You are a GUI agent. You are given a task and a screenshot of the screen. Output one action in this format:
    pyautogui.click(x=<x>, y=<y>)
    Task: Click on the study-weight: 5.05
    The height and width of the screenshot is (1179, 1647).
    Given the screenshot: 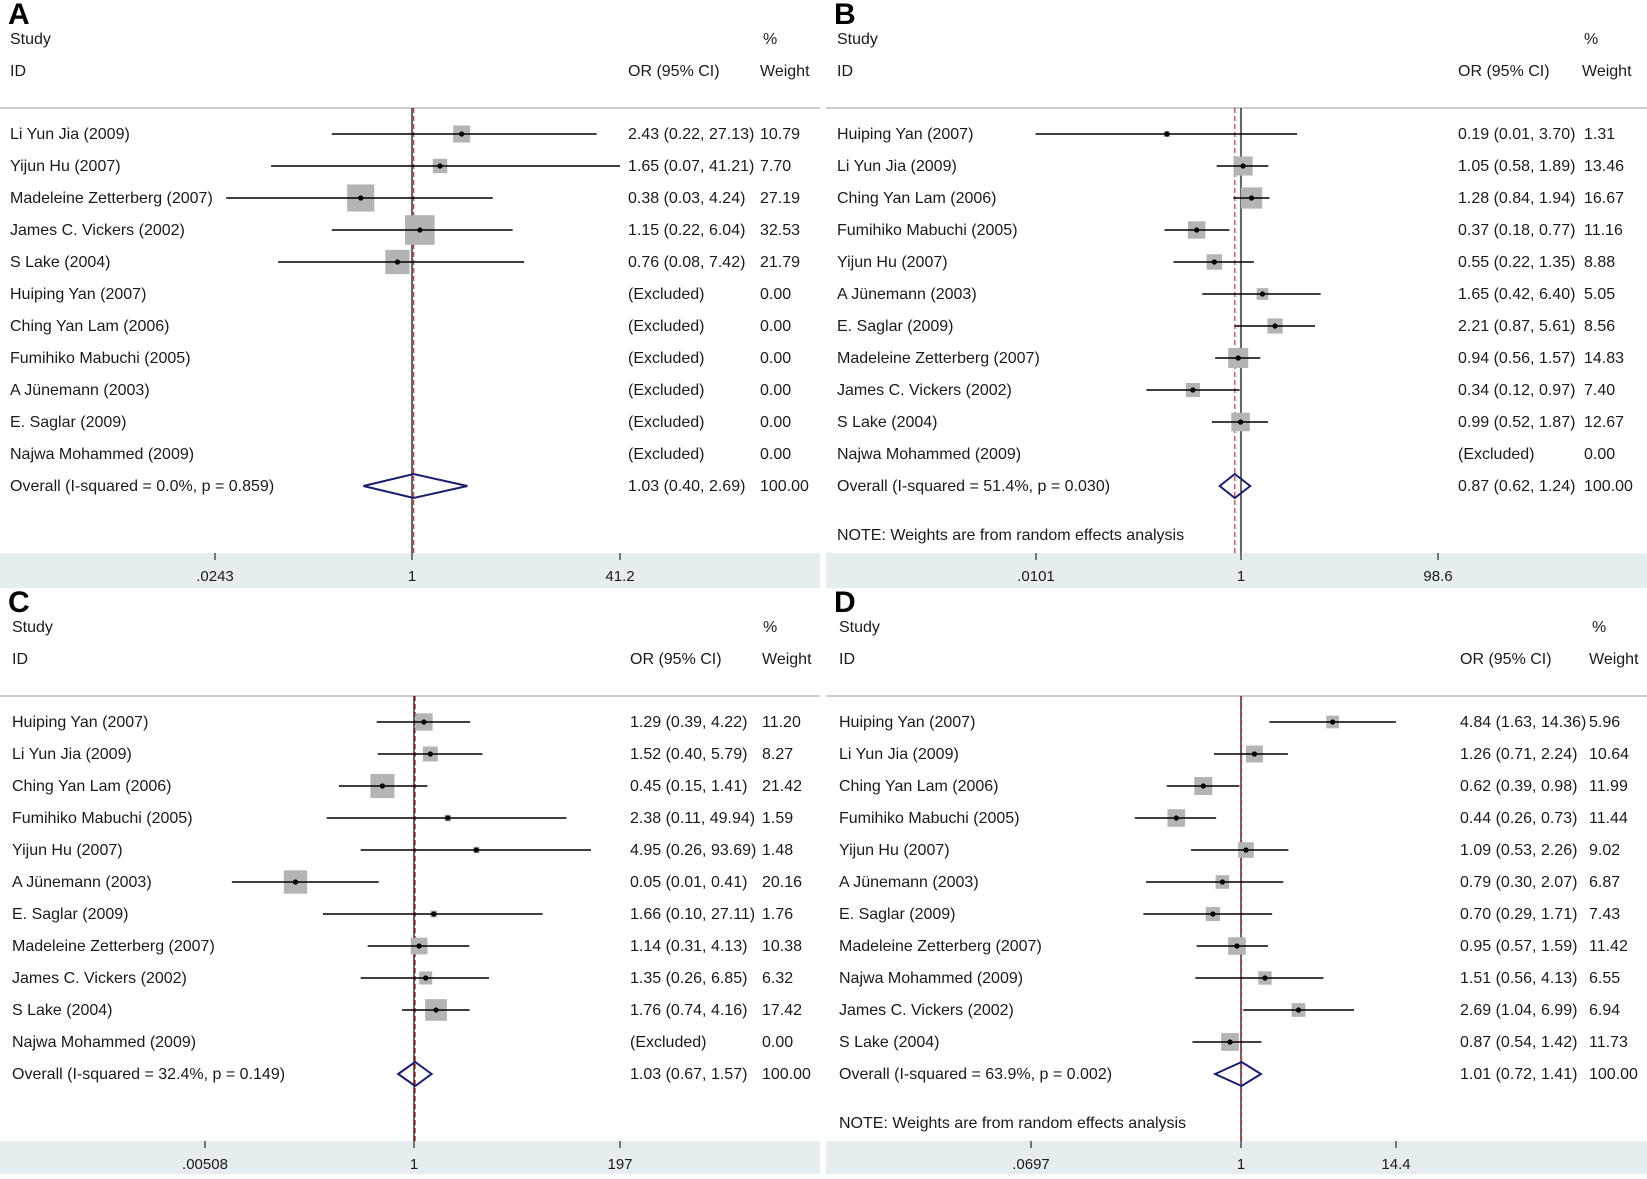 What is the action you would take?
    pyautogui.click(x=1599, y=294)
    